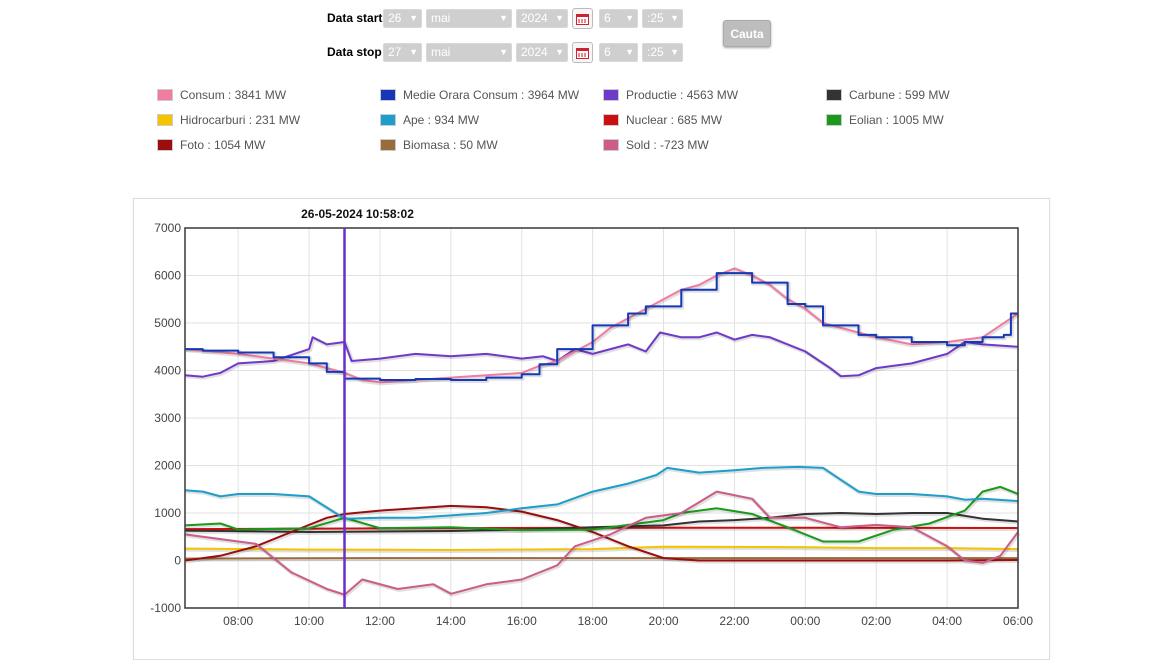  Describe the element at coordinates (402, 52) in the screenshot. I see `stop-day-select: 27 ▼` at that location.